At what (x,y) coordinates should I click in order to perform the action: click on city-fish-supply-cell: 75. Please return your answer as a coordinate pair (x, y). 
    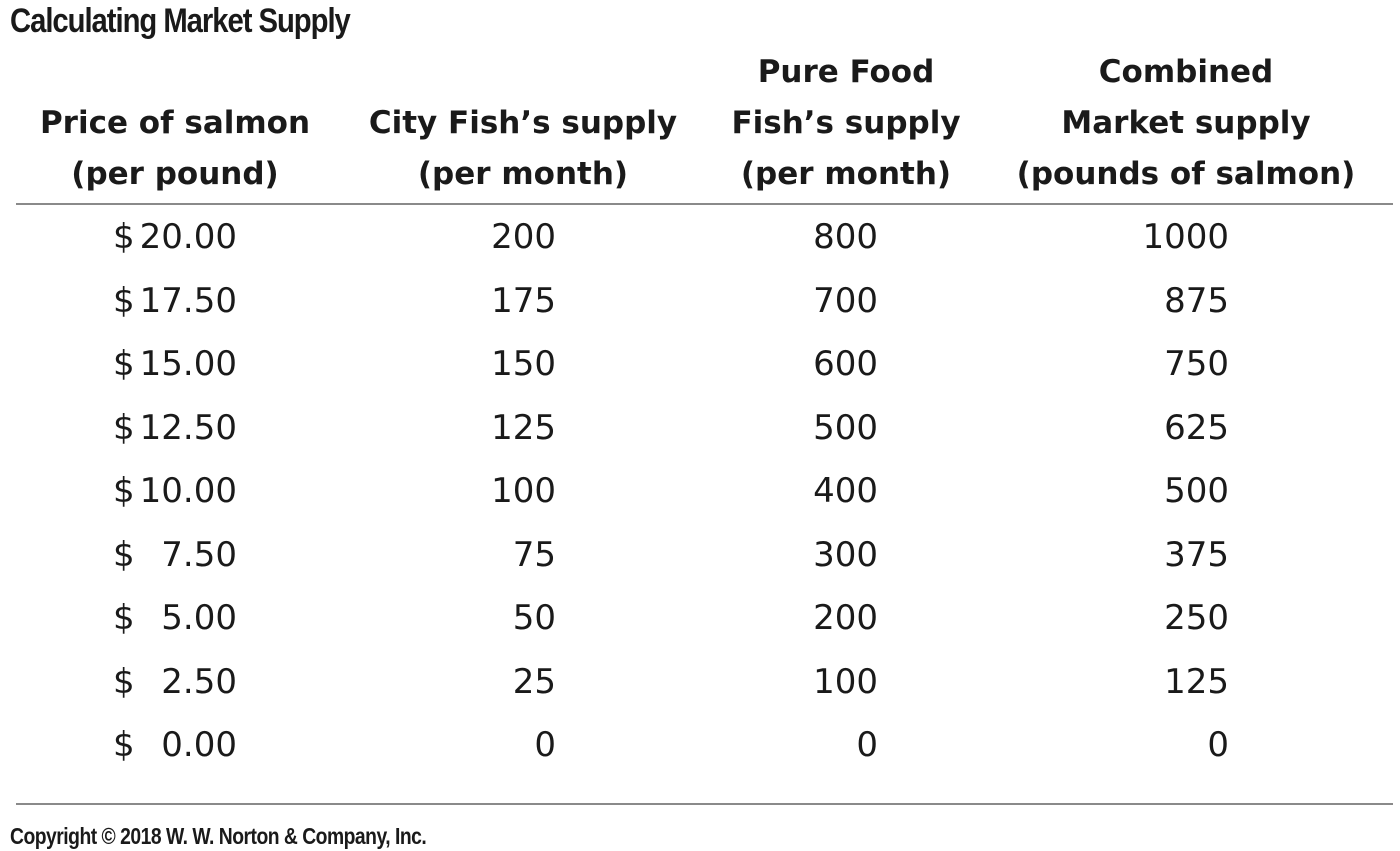
    Looking at the image, I should click on (534, 554).